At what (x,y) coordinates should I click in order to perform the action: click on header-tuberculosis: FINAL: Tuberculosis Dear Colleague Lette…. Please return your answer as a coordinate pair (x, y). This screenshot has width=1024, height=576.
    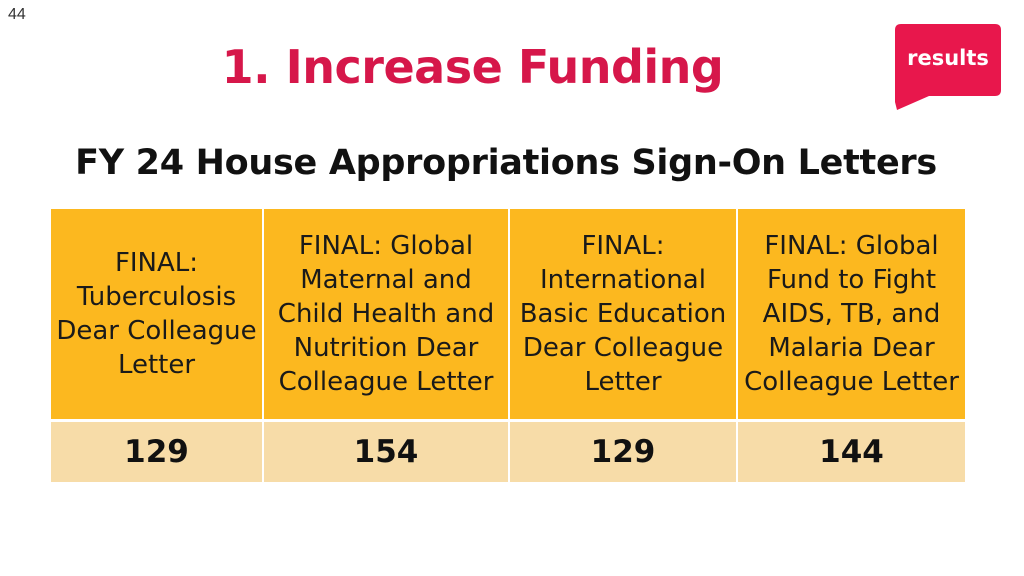
    Looking at the image, I should click on (157, 315).